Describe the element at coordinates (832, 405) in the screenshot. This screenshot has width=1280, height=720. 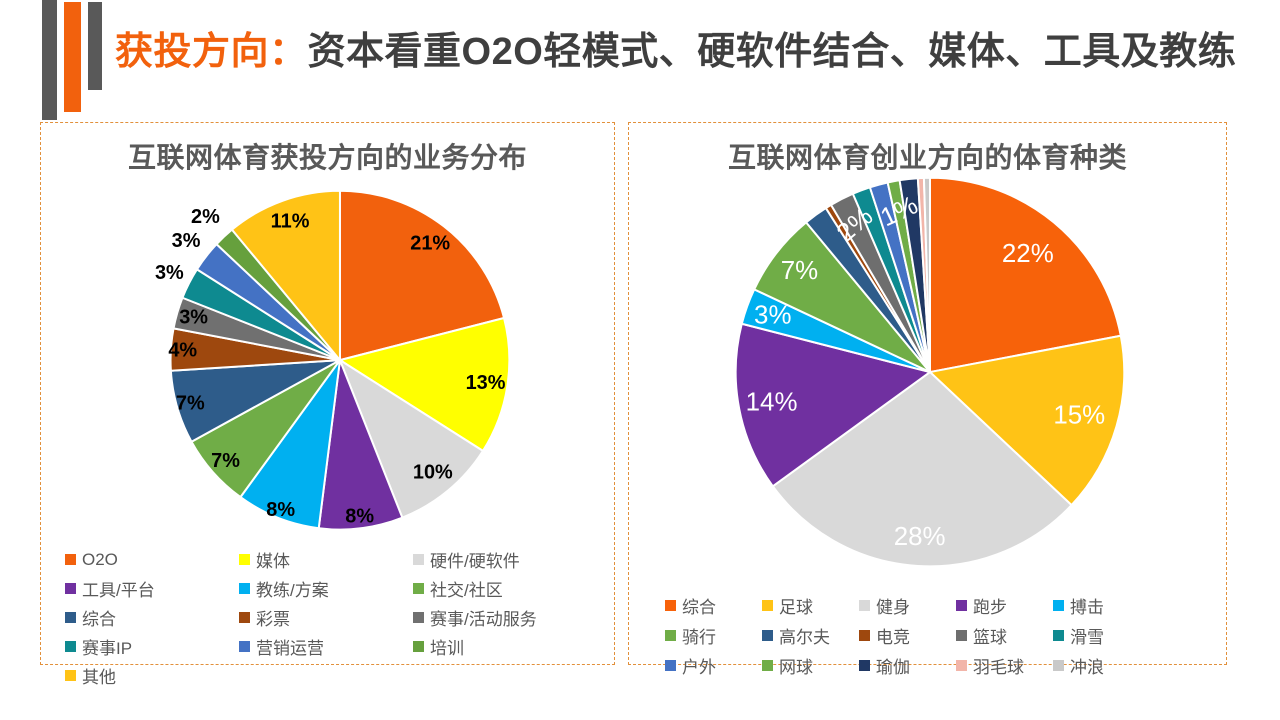
I see `pie-slice-跑步` at that location.